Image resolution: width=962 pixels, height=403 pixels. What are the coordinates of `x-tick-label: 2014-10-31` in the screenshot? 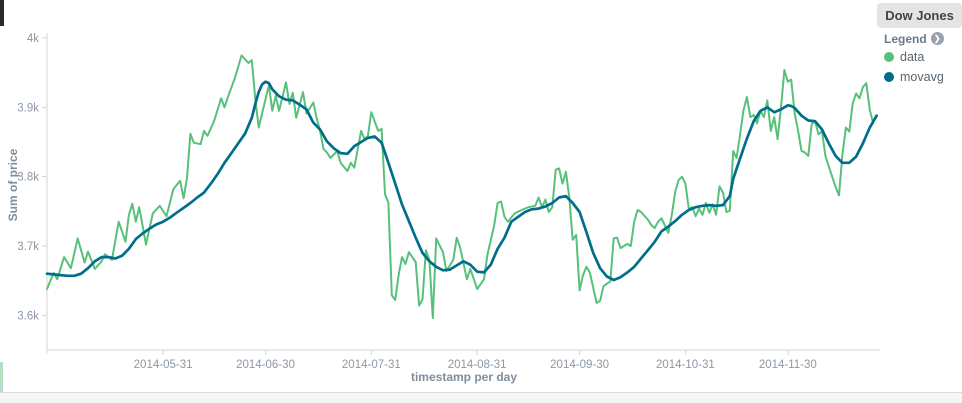 It's located at (685, 365).